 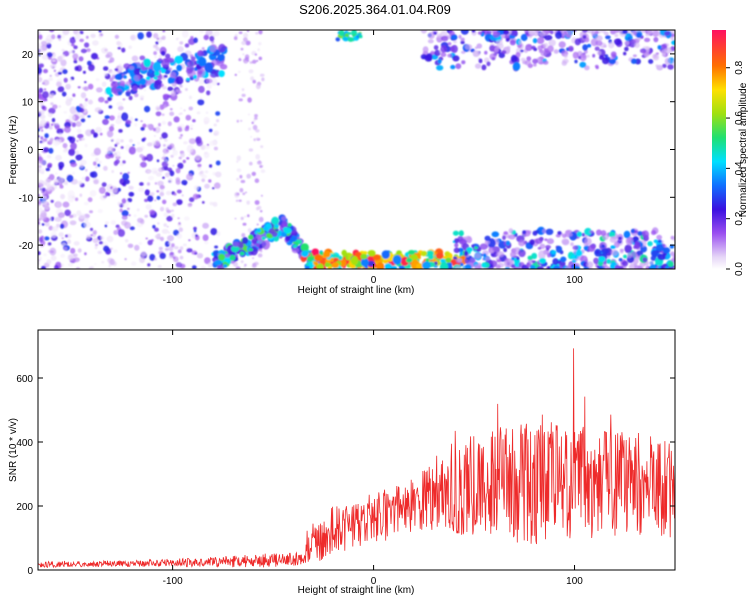 What do you see at coordinates (24, 507) in the screenshot?
I see `y-tick-label: 200` at bounding box center [24, 507].